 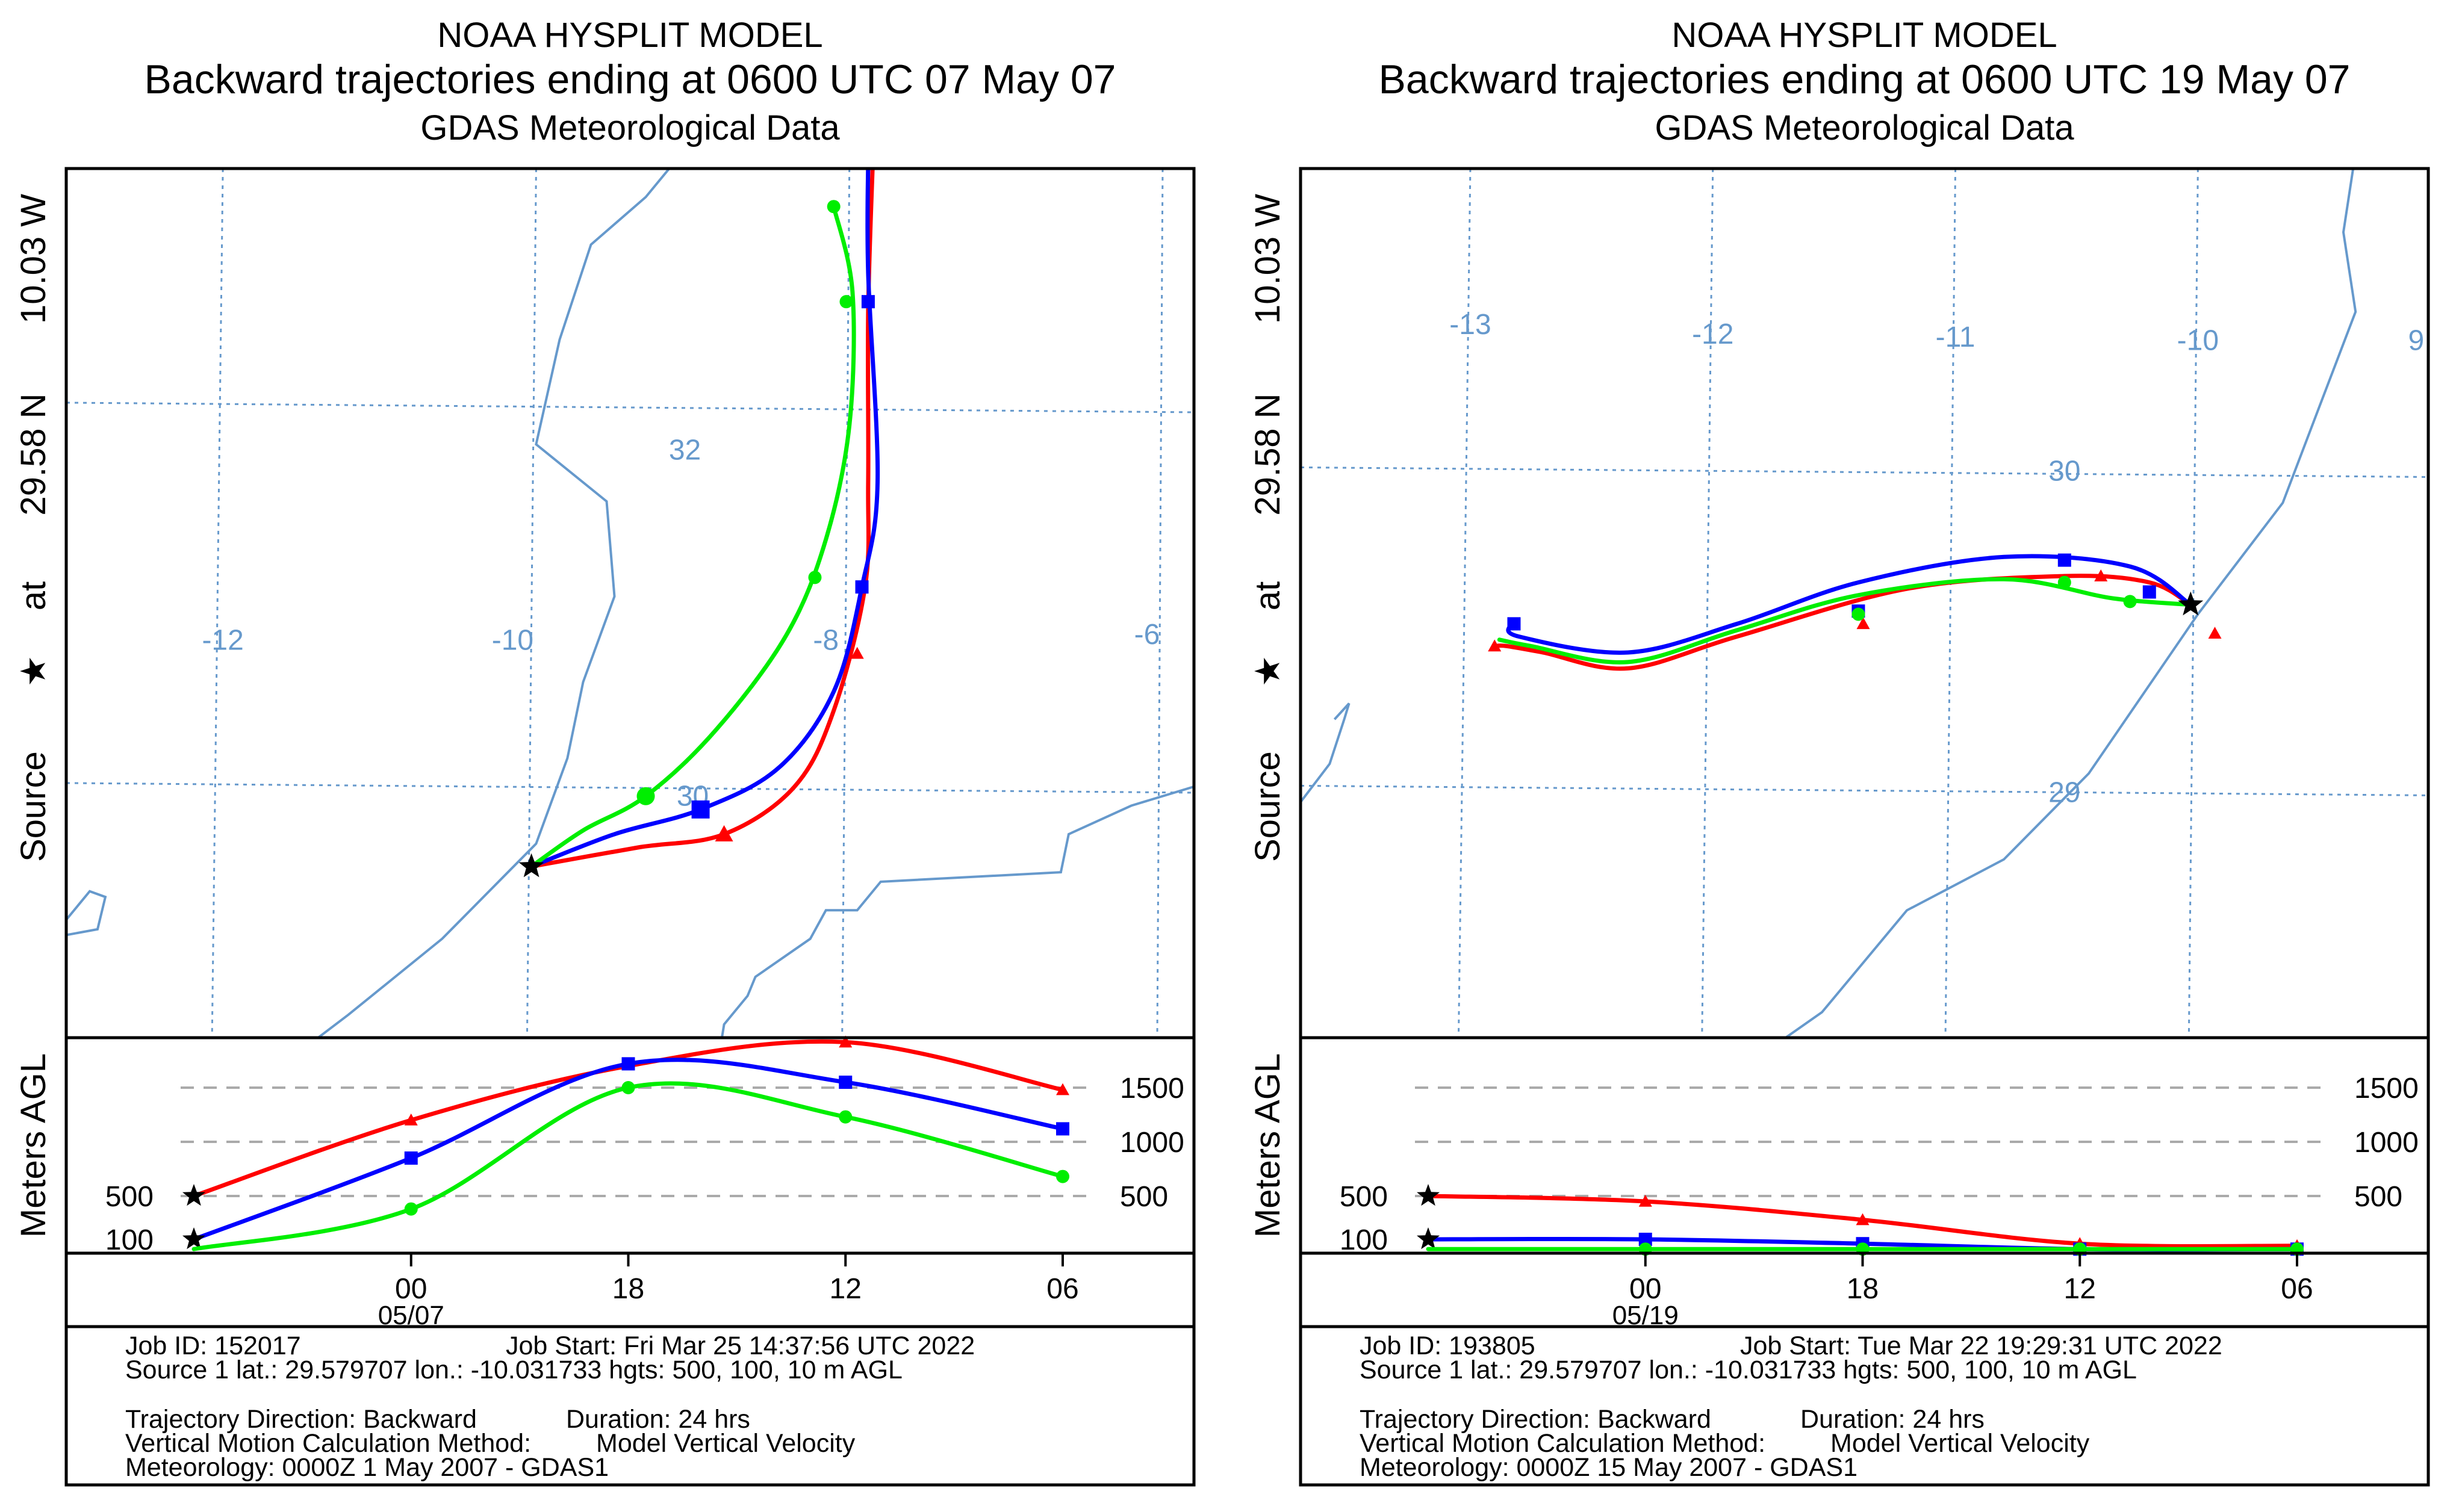 I want to click on lat-label: 29.58 N, so click(x=33, y=454).